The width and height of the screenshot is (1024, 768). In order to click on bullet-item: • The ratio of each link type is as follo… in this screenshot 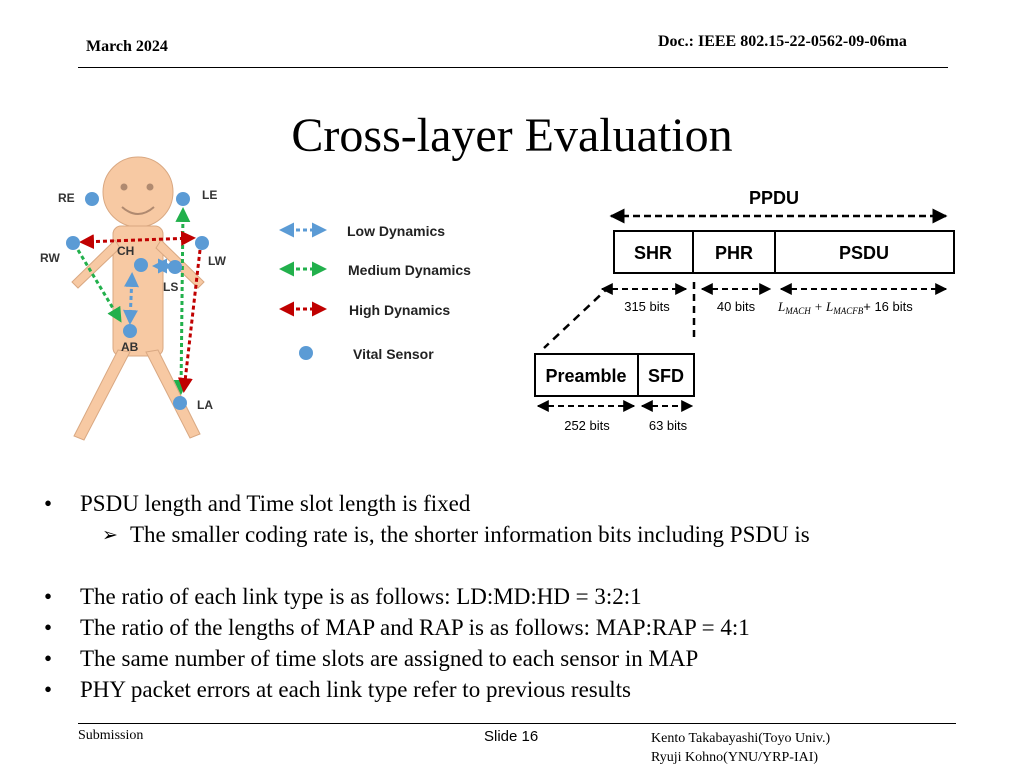, I will do `click(343, 596)`.